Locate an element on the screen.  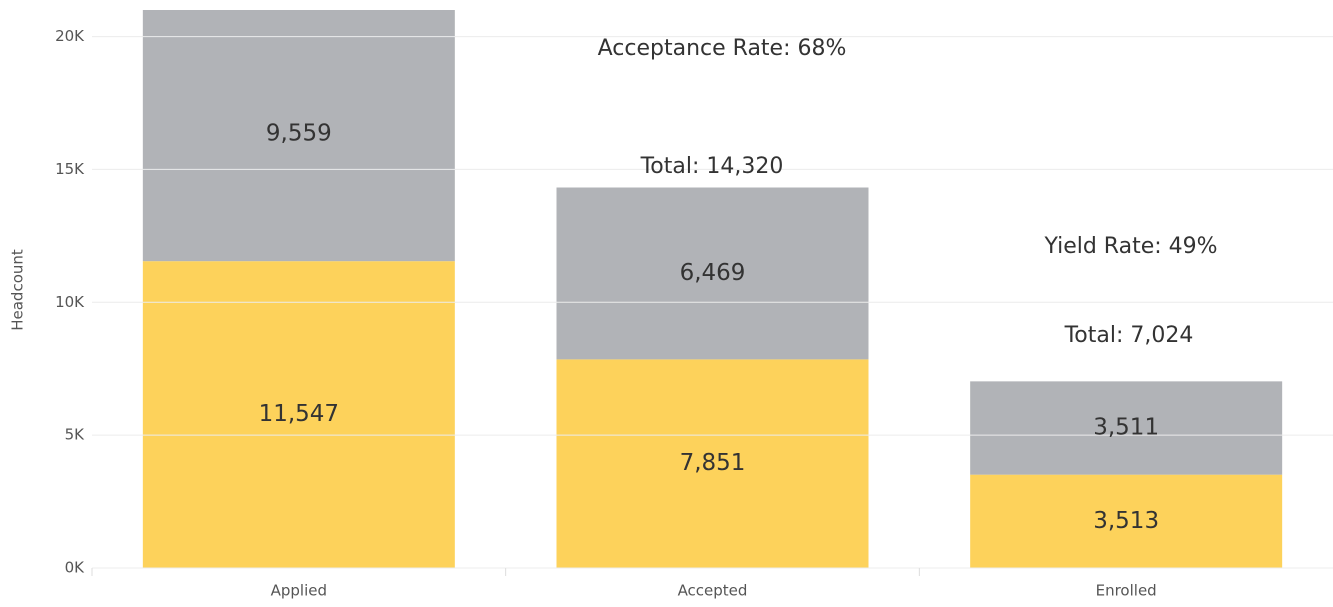
x-tick-label: Enrolled is located at coordinates (1126, 591).